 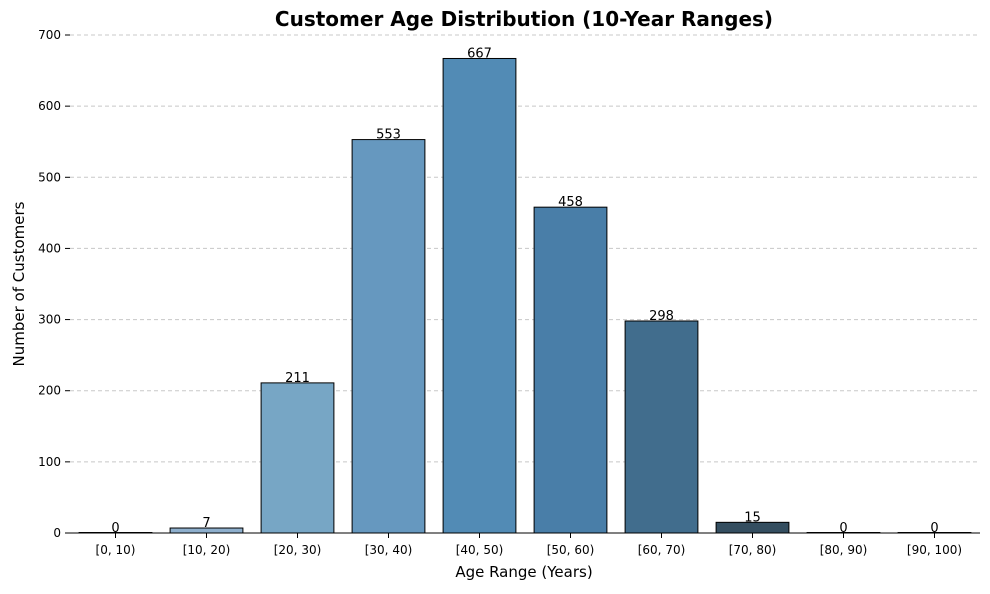 What do you see at coordinates (523, 572) in the screenshot?
I see `x-axis-label: Age Range (Years)` at bounding box center [523, 572].